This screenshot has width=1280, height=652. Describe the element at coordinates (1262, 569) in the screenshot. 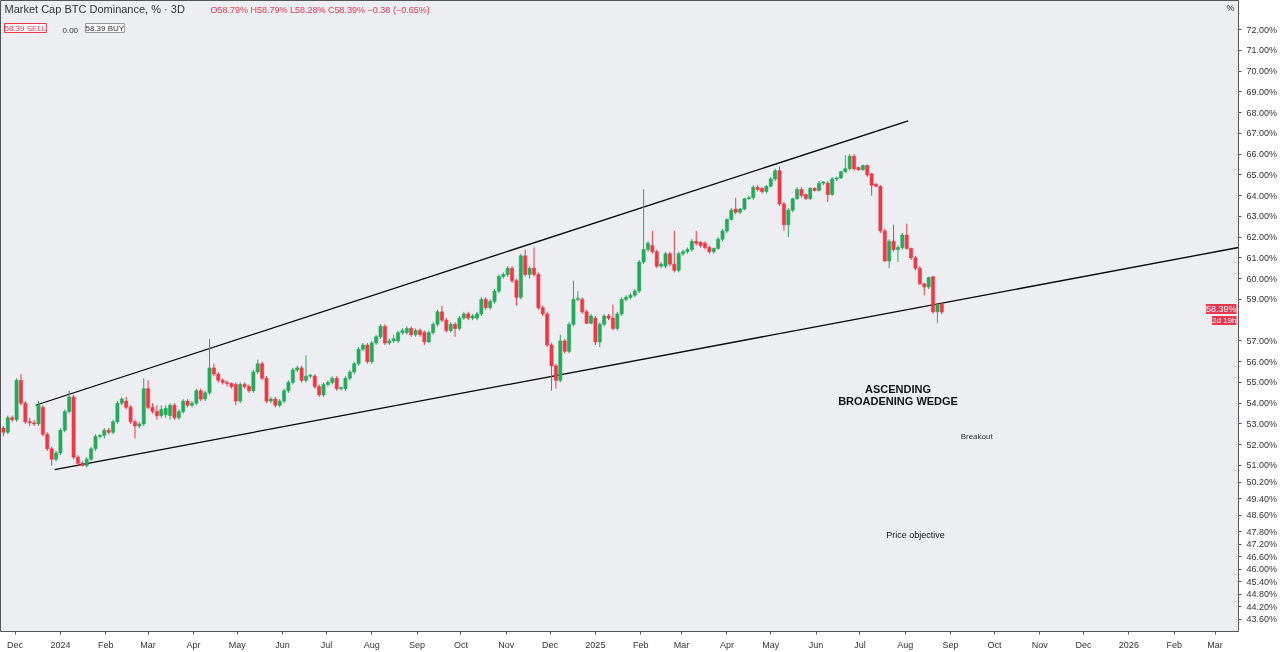

I see `y-tick-label: 46.00%` at that location.